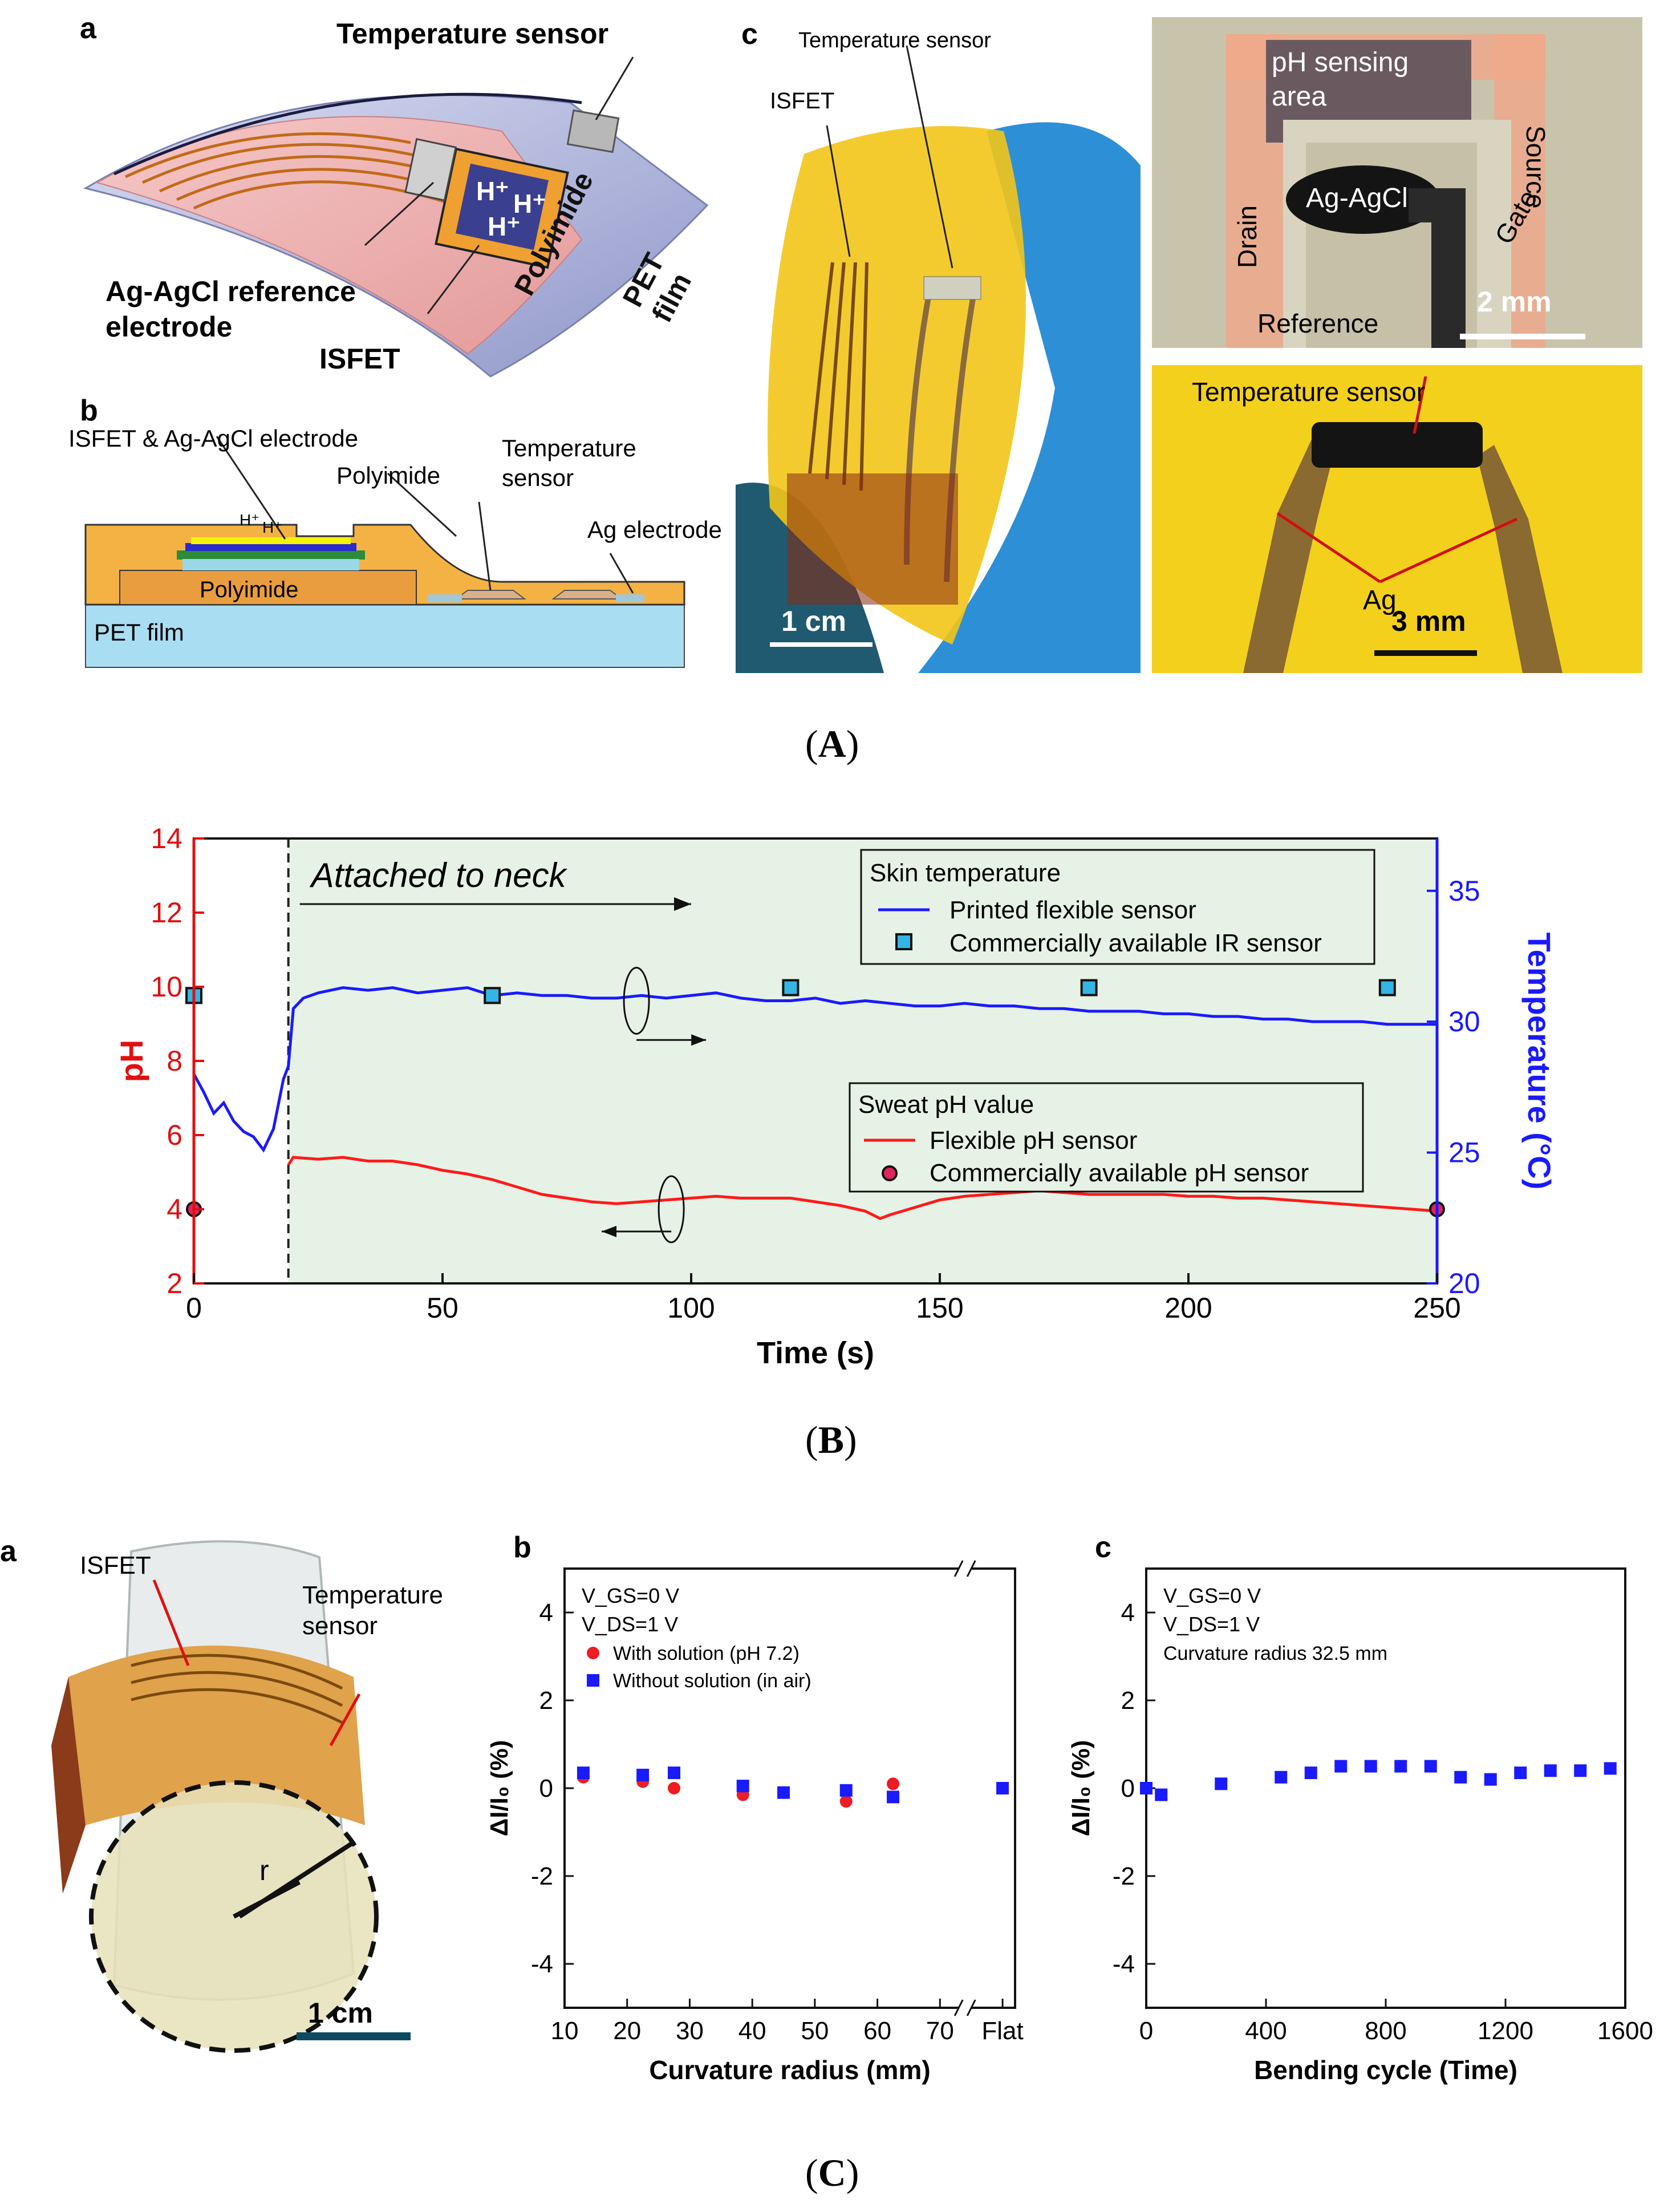 This screenshot has width=1676, height=2212. What do you see at coordinates (169, 327) in the screenshot?
I see `reference-electrode-line2: electrode` at bounding box center [169, 327].